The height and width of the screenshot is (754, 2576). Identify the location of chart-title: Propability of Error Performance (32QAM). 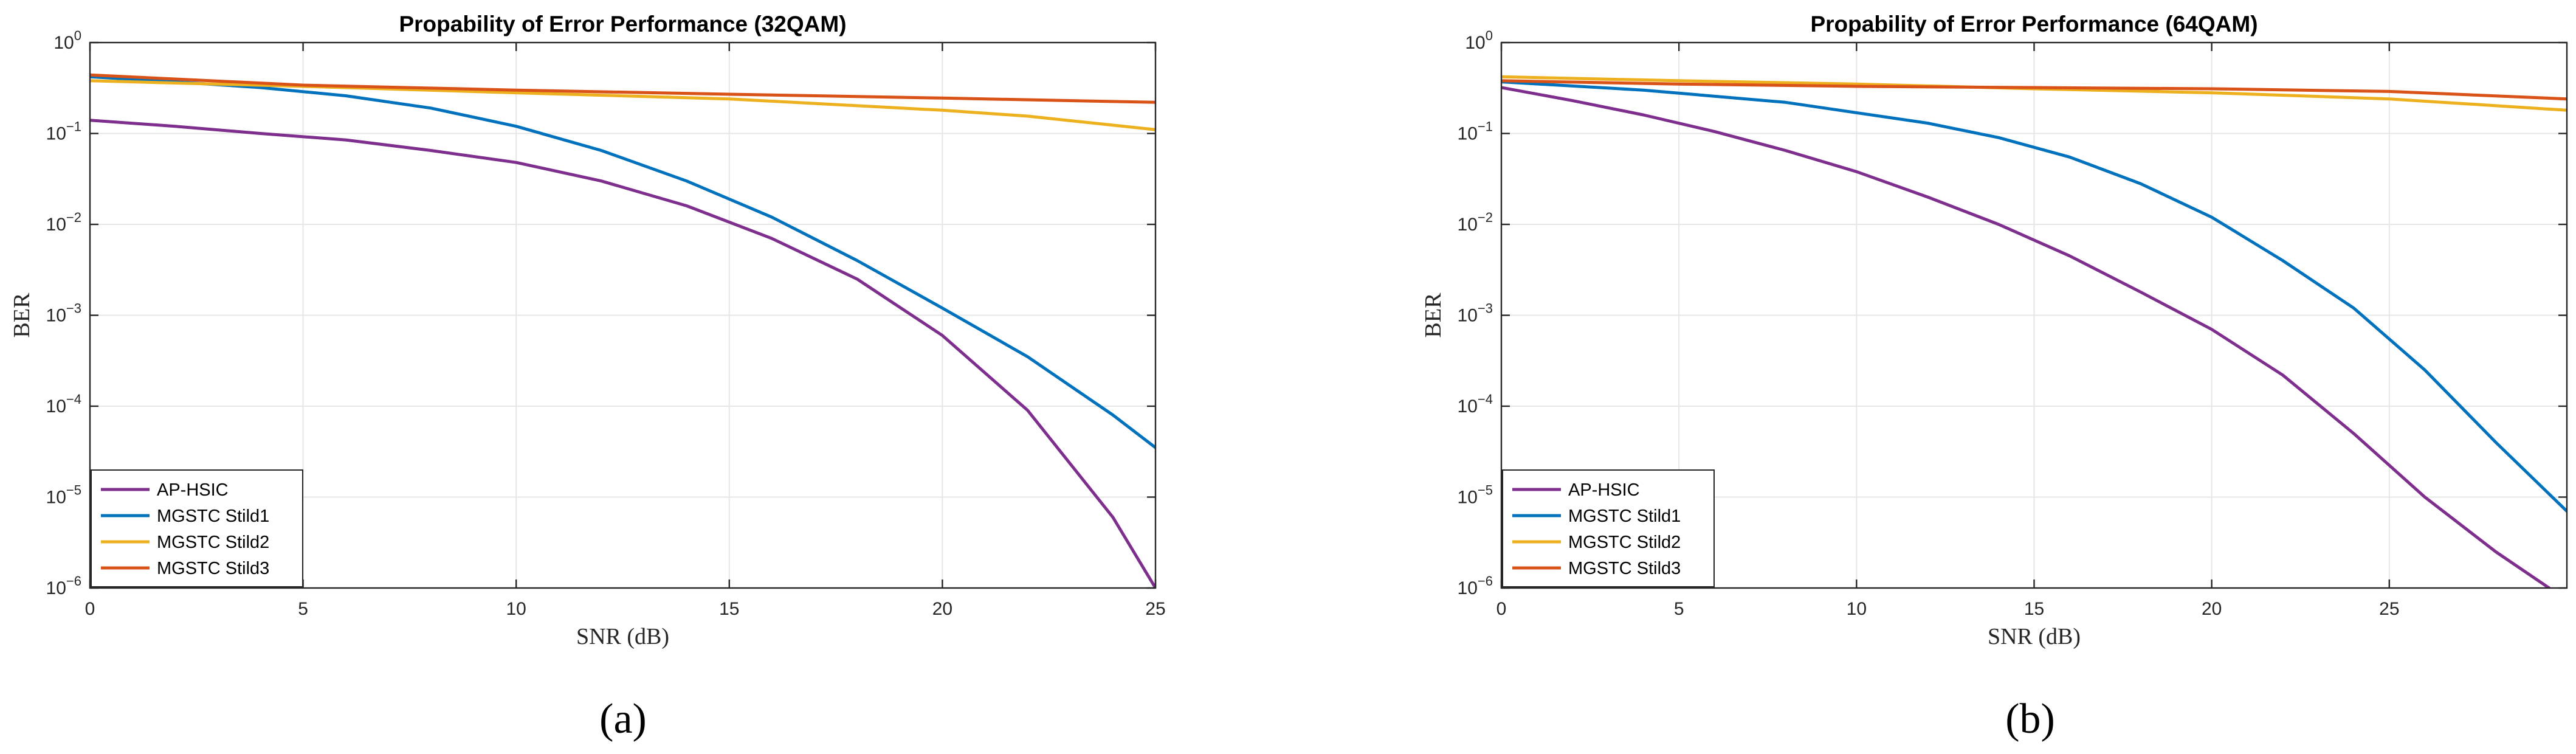
(623, 24).